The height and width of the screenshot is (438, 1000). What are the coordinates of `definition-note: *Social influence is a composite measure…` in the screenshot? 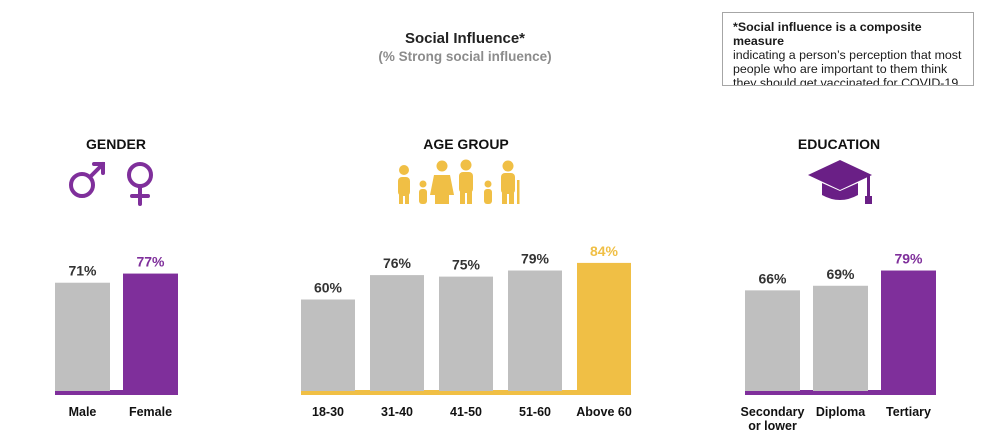 It's located at (848, 49).